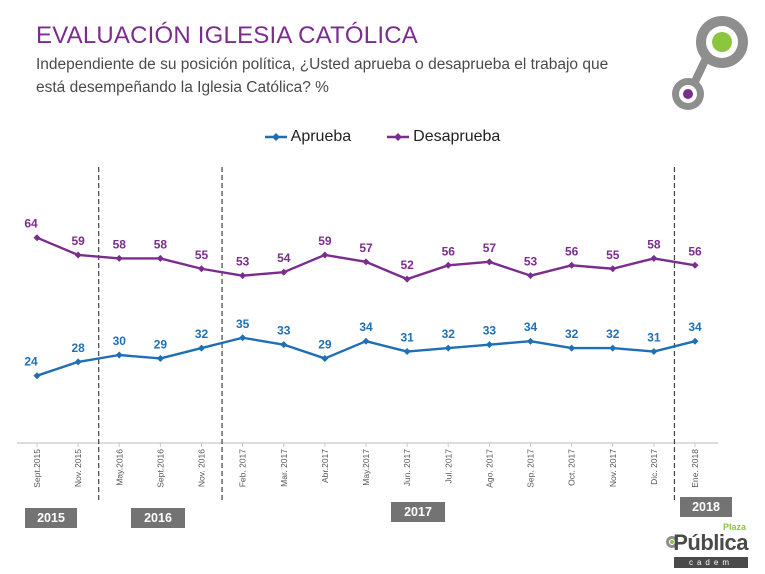 The image size is (765, 574). What do you see at coordinates (734, 527) in the screenshot?
I see `brand-plaza-text: Plaza` at bounding box center [734, 527].